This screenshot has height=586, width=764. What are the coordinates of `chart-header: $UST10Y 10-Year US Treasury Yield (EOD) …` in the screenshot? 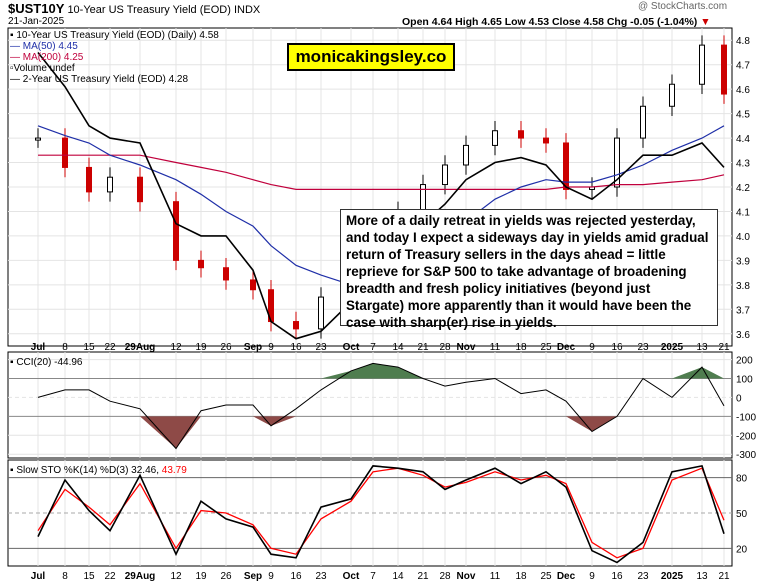 It's located at (134, 8).